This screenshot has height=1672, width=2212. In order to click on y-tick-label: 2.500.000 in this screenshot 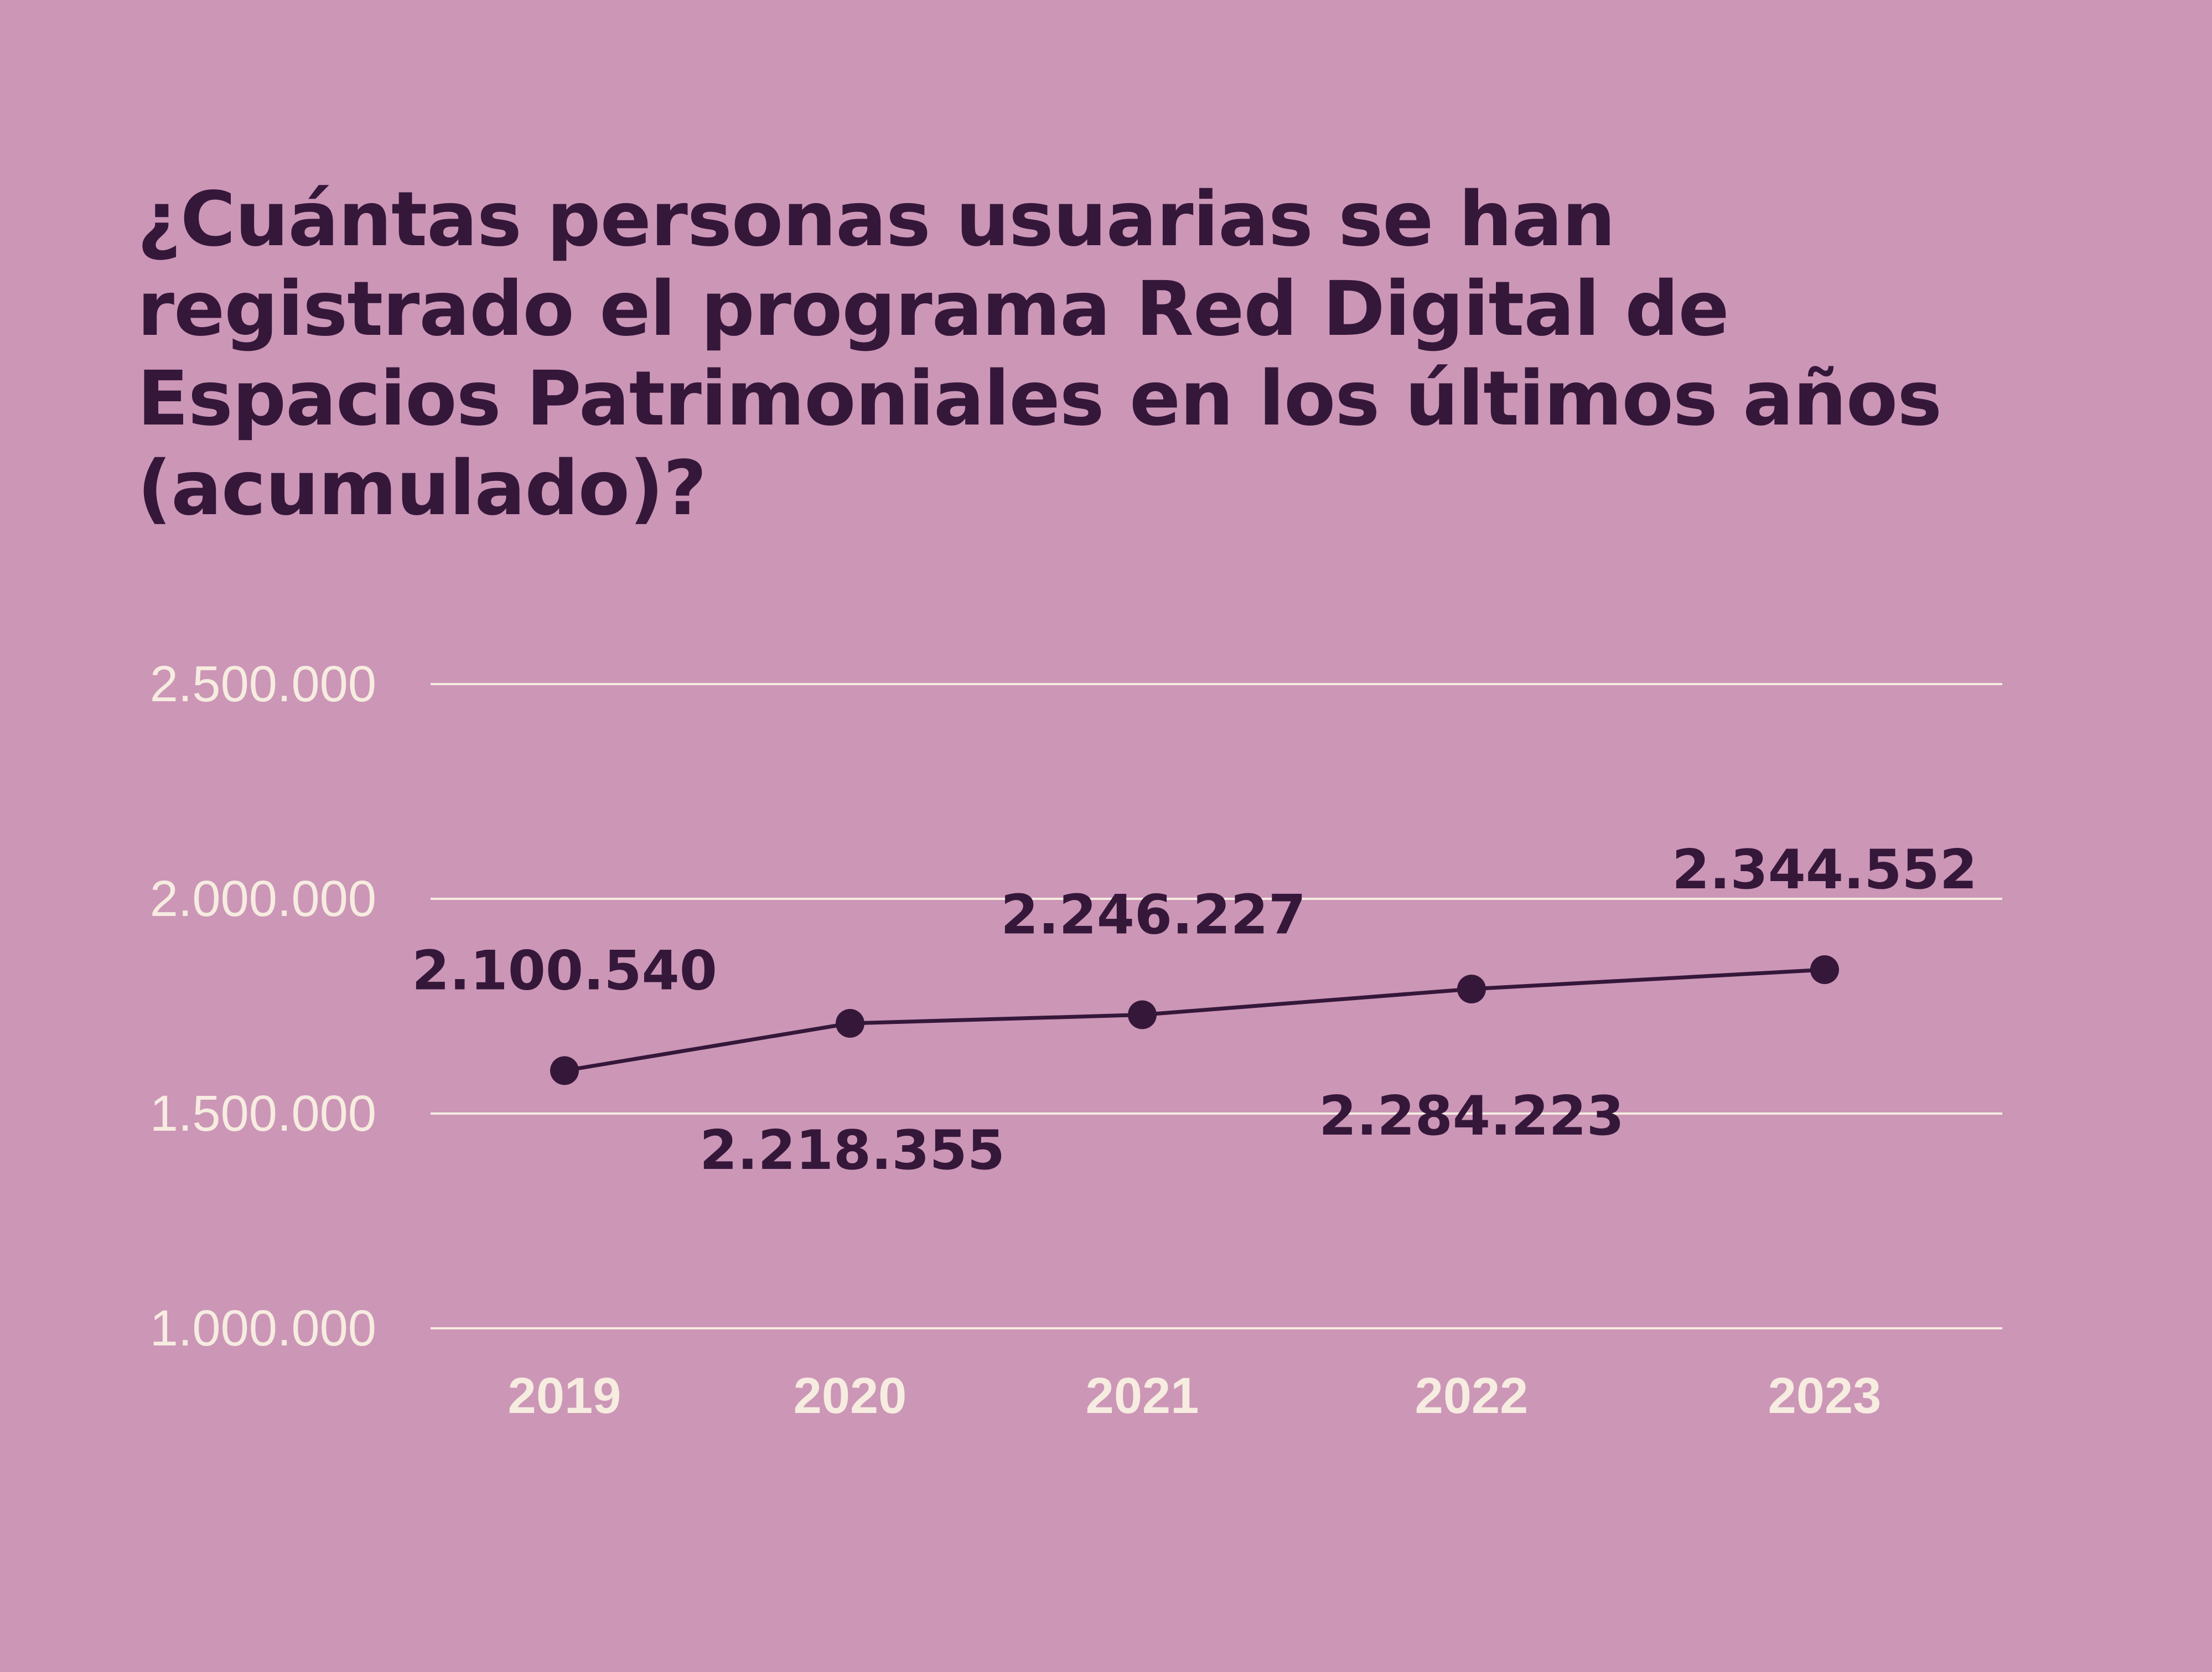, I will do `click(263, 684)`.